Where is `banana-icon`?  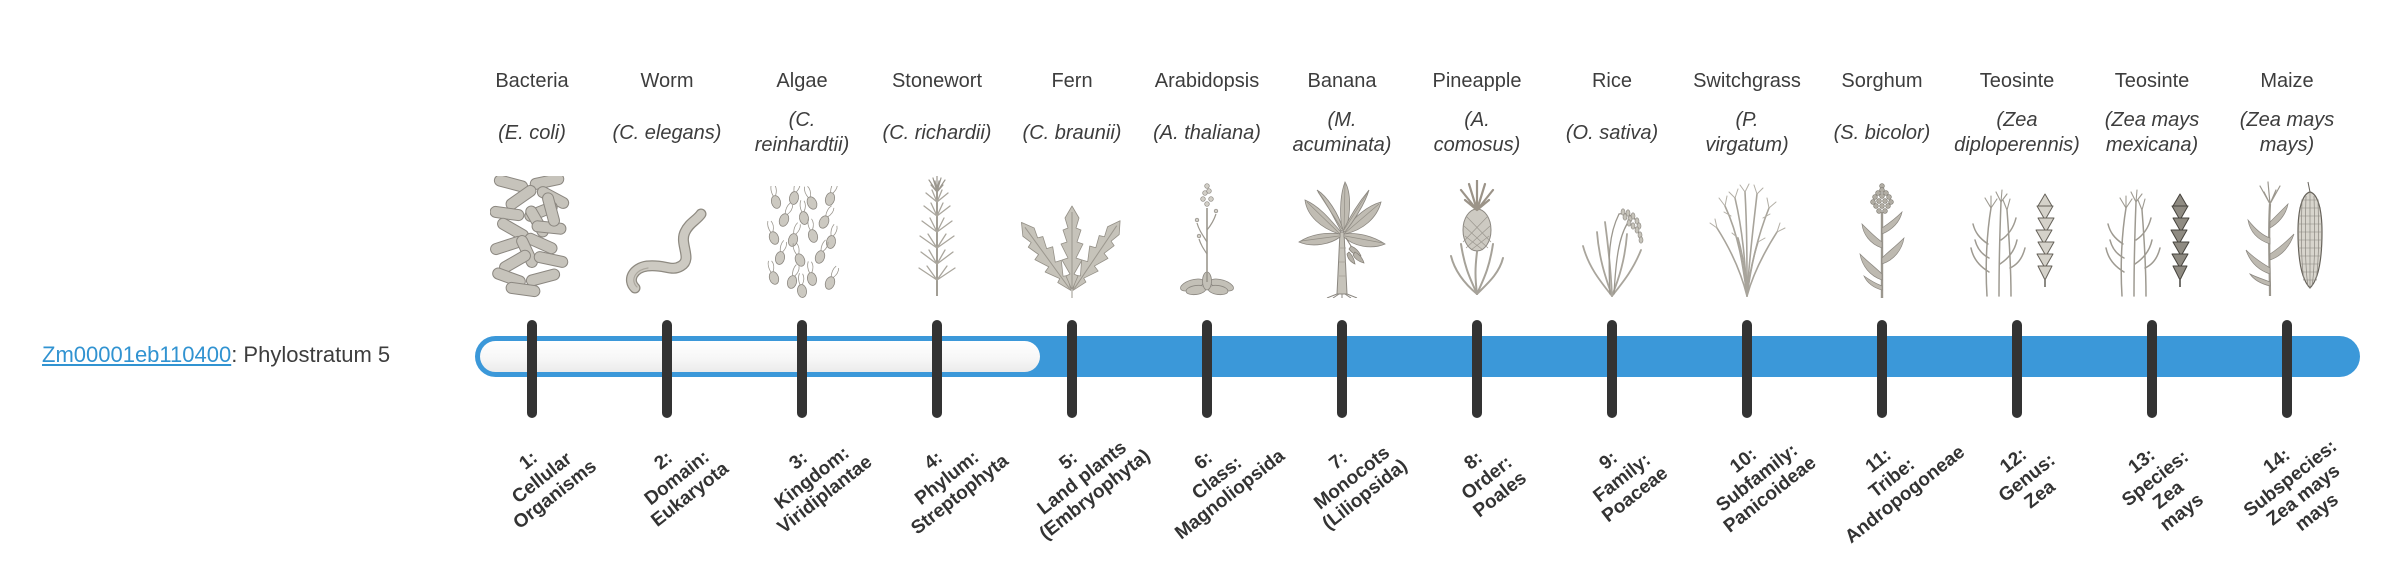
banana-icon is located at coordinates (1342, 239).